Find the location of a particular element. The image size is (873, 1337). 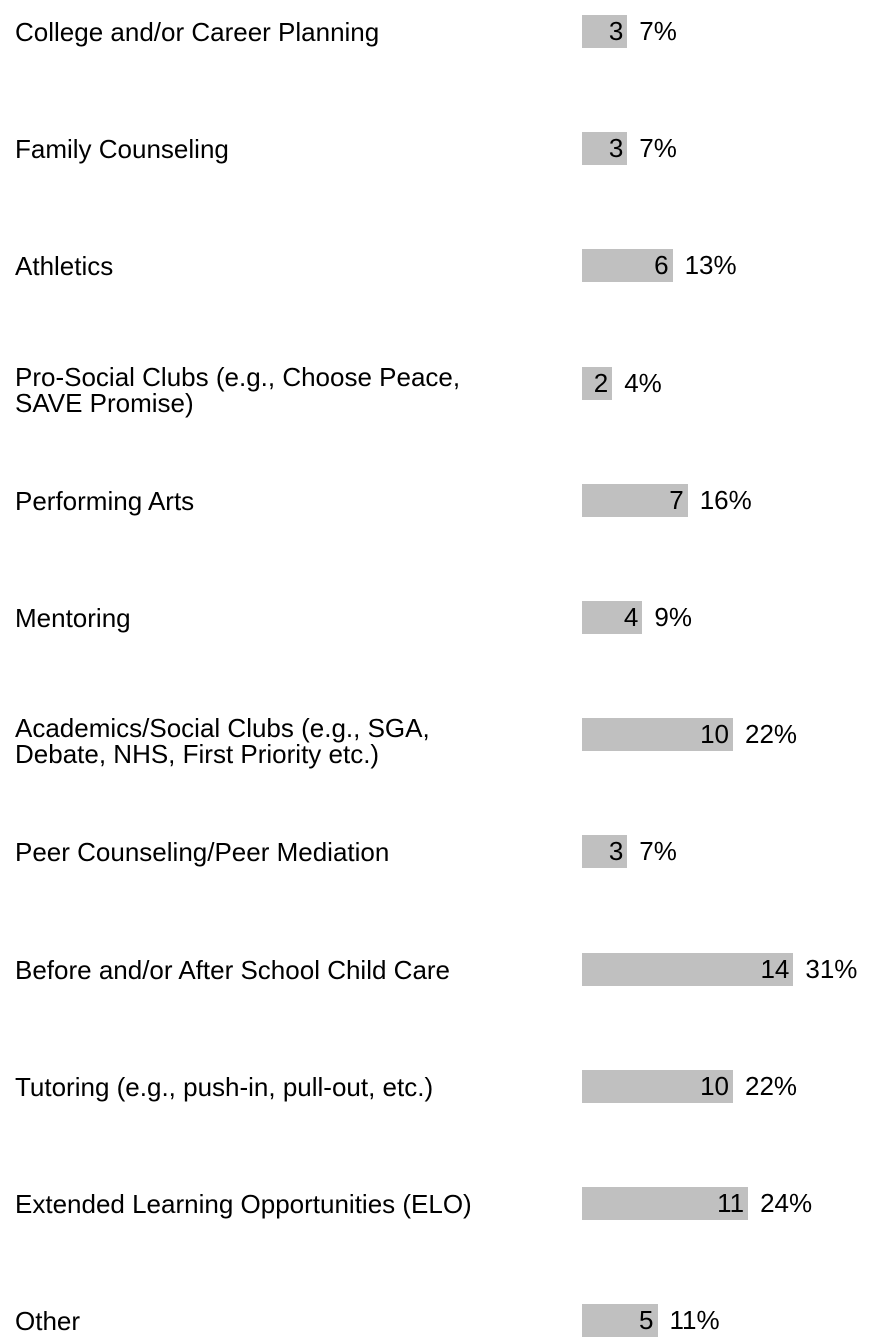

category-label: College and/or Career Planning is located at coordinates (300, 32).